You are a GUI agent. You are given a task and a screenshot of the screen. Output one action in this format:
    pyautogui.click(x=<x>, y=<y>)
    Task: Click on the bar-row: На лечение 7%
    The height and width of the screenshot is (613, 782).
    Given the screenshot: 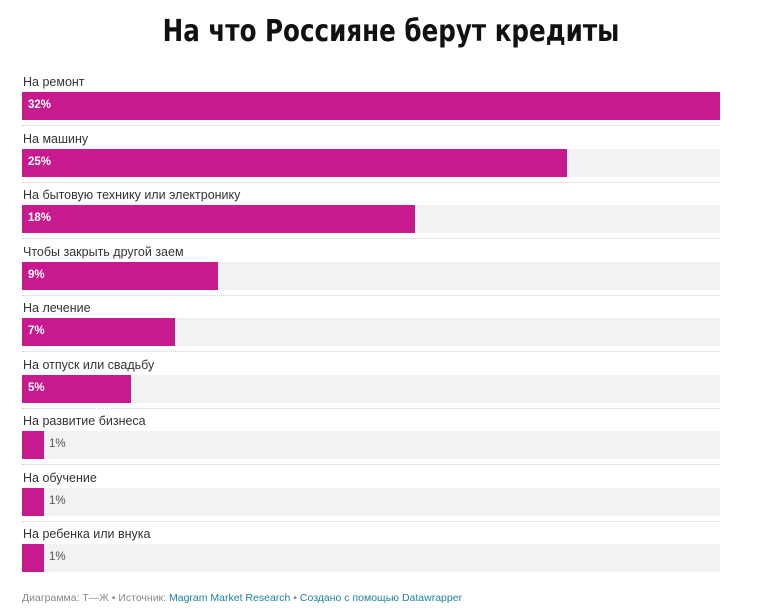 What is the action you would take?
    pyautogui.click(x=372, y=326)
    